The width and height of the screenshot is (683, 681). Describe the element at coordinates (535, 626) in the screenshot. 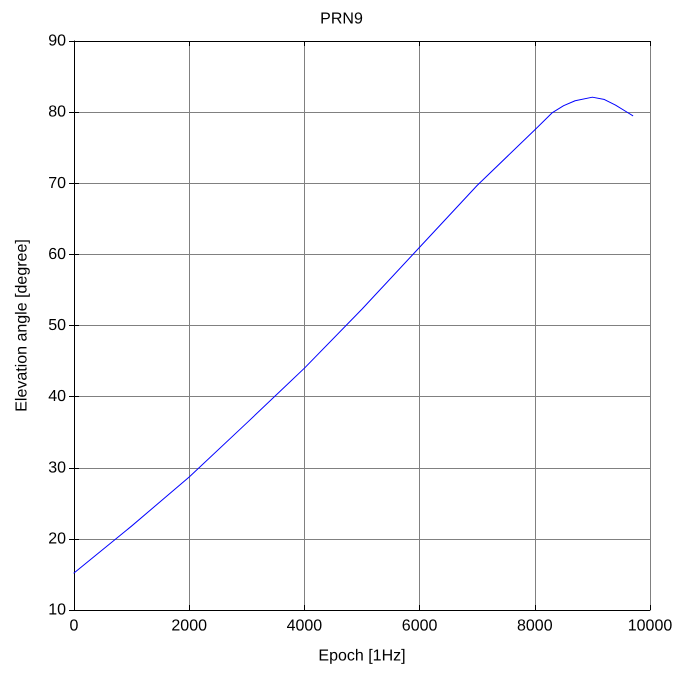

I see `x-tick-label: 8000` at that location.